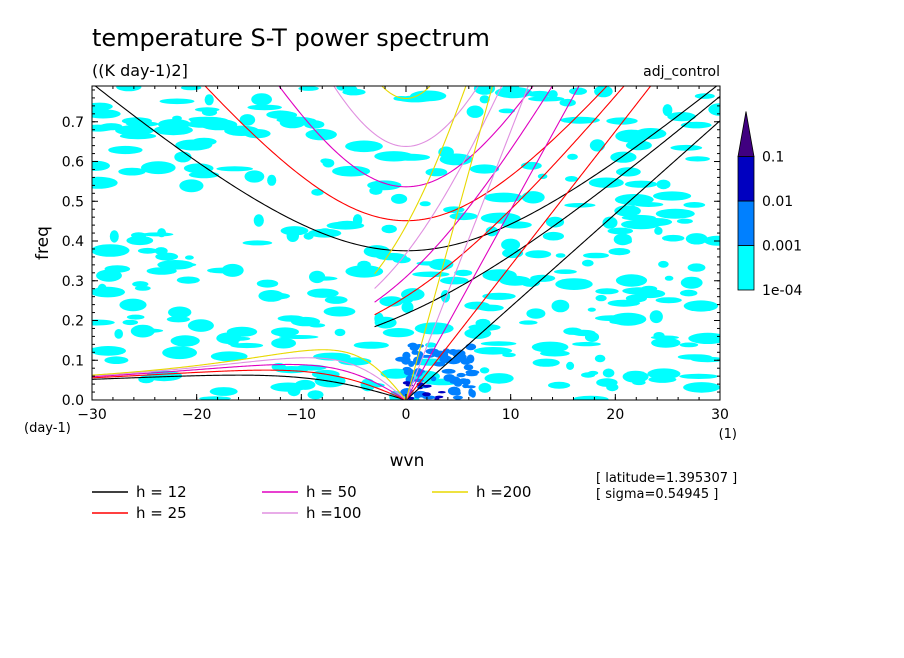 The image size is (904, 658). What do you see at coordinates (302, 415) in the screenshot?
I see `x-tick-label: −10` at bounding box center [302, 415].